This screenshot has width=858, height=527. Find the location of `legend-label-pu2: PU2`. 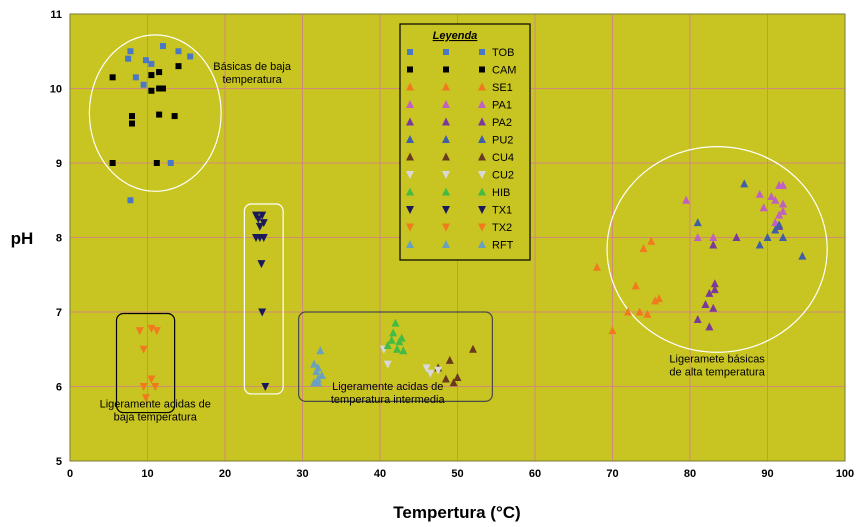

legend-label-pu2: PU2 is located at coordinates (502, 141).